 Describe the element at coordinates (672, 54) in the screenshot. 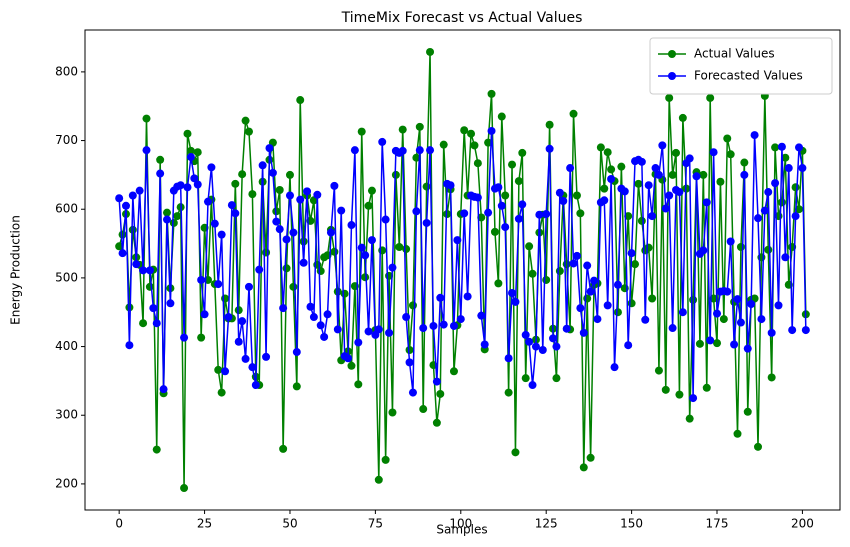

I see `legend-marker` at that location.